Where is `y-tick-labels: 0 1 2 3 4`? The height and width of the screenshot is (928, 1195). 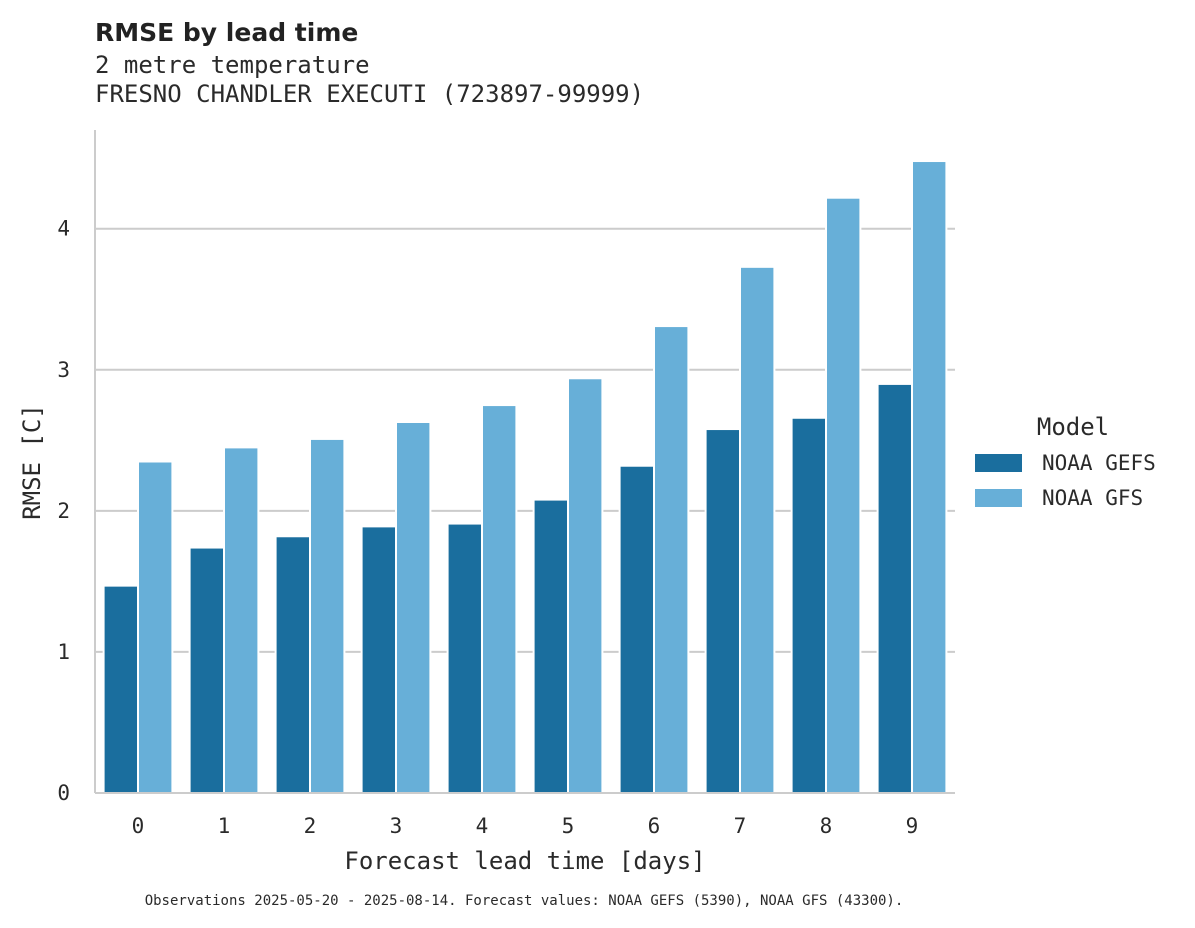 y-tick-labels: 0 1 2 3 4 is located at coordinates (63, 511).